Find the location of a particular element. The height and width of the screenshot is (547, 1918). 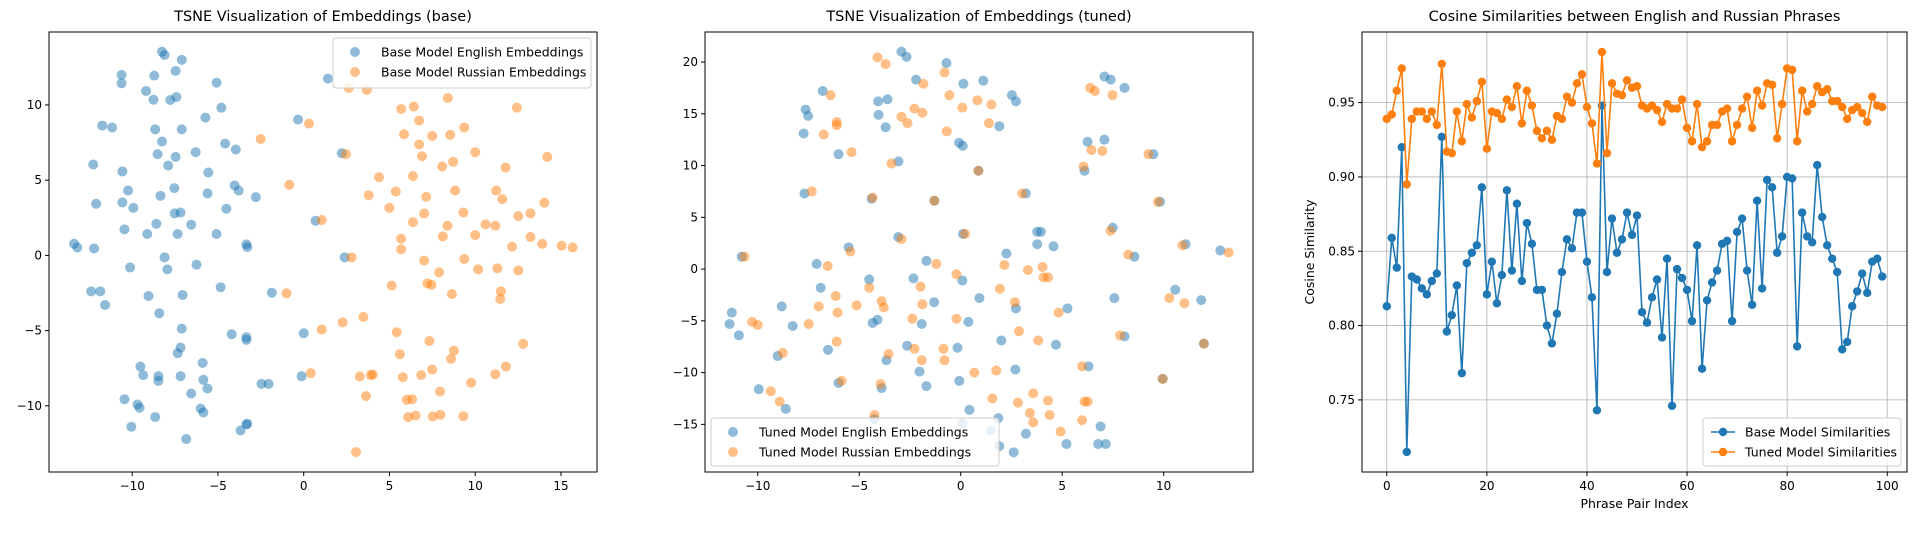

x-tick-label: −5 is located at coordinates (218, 486).